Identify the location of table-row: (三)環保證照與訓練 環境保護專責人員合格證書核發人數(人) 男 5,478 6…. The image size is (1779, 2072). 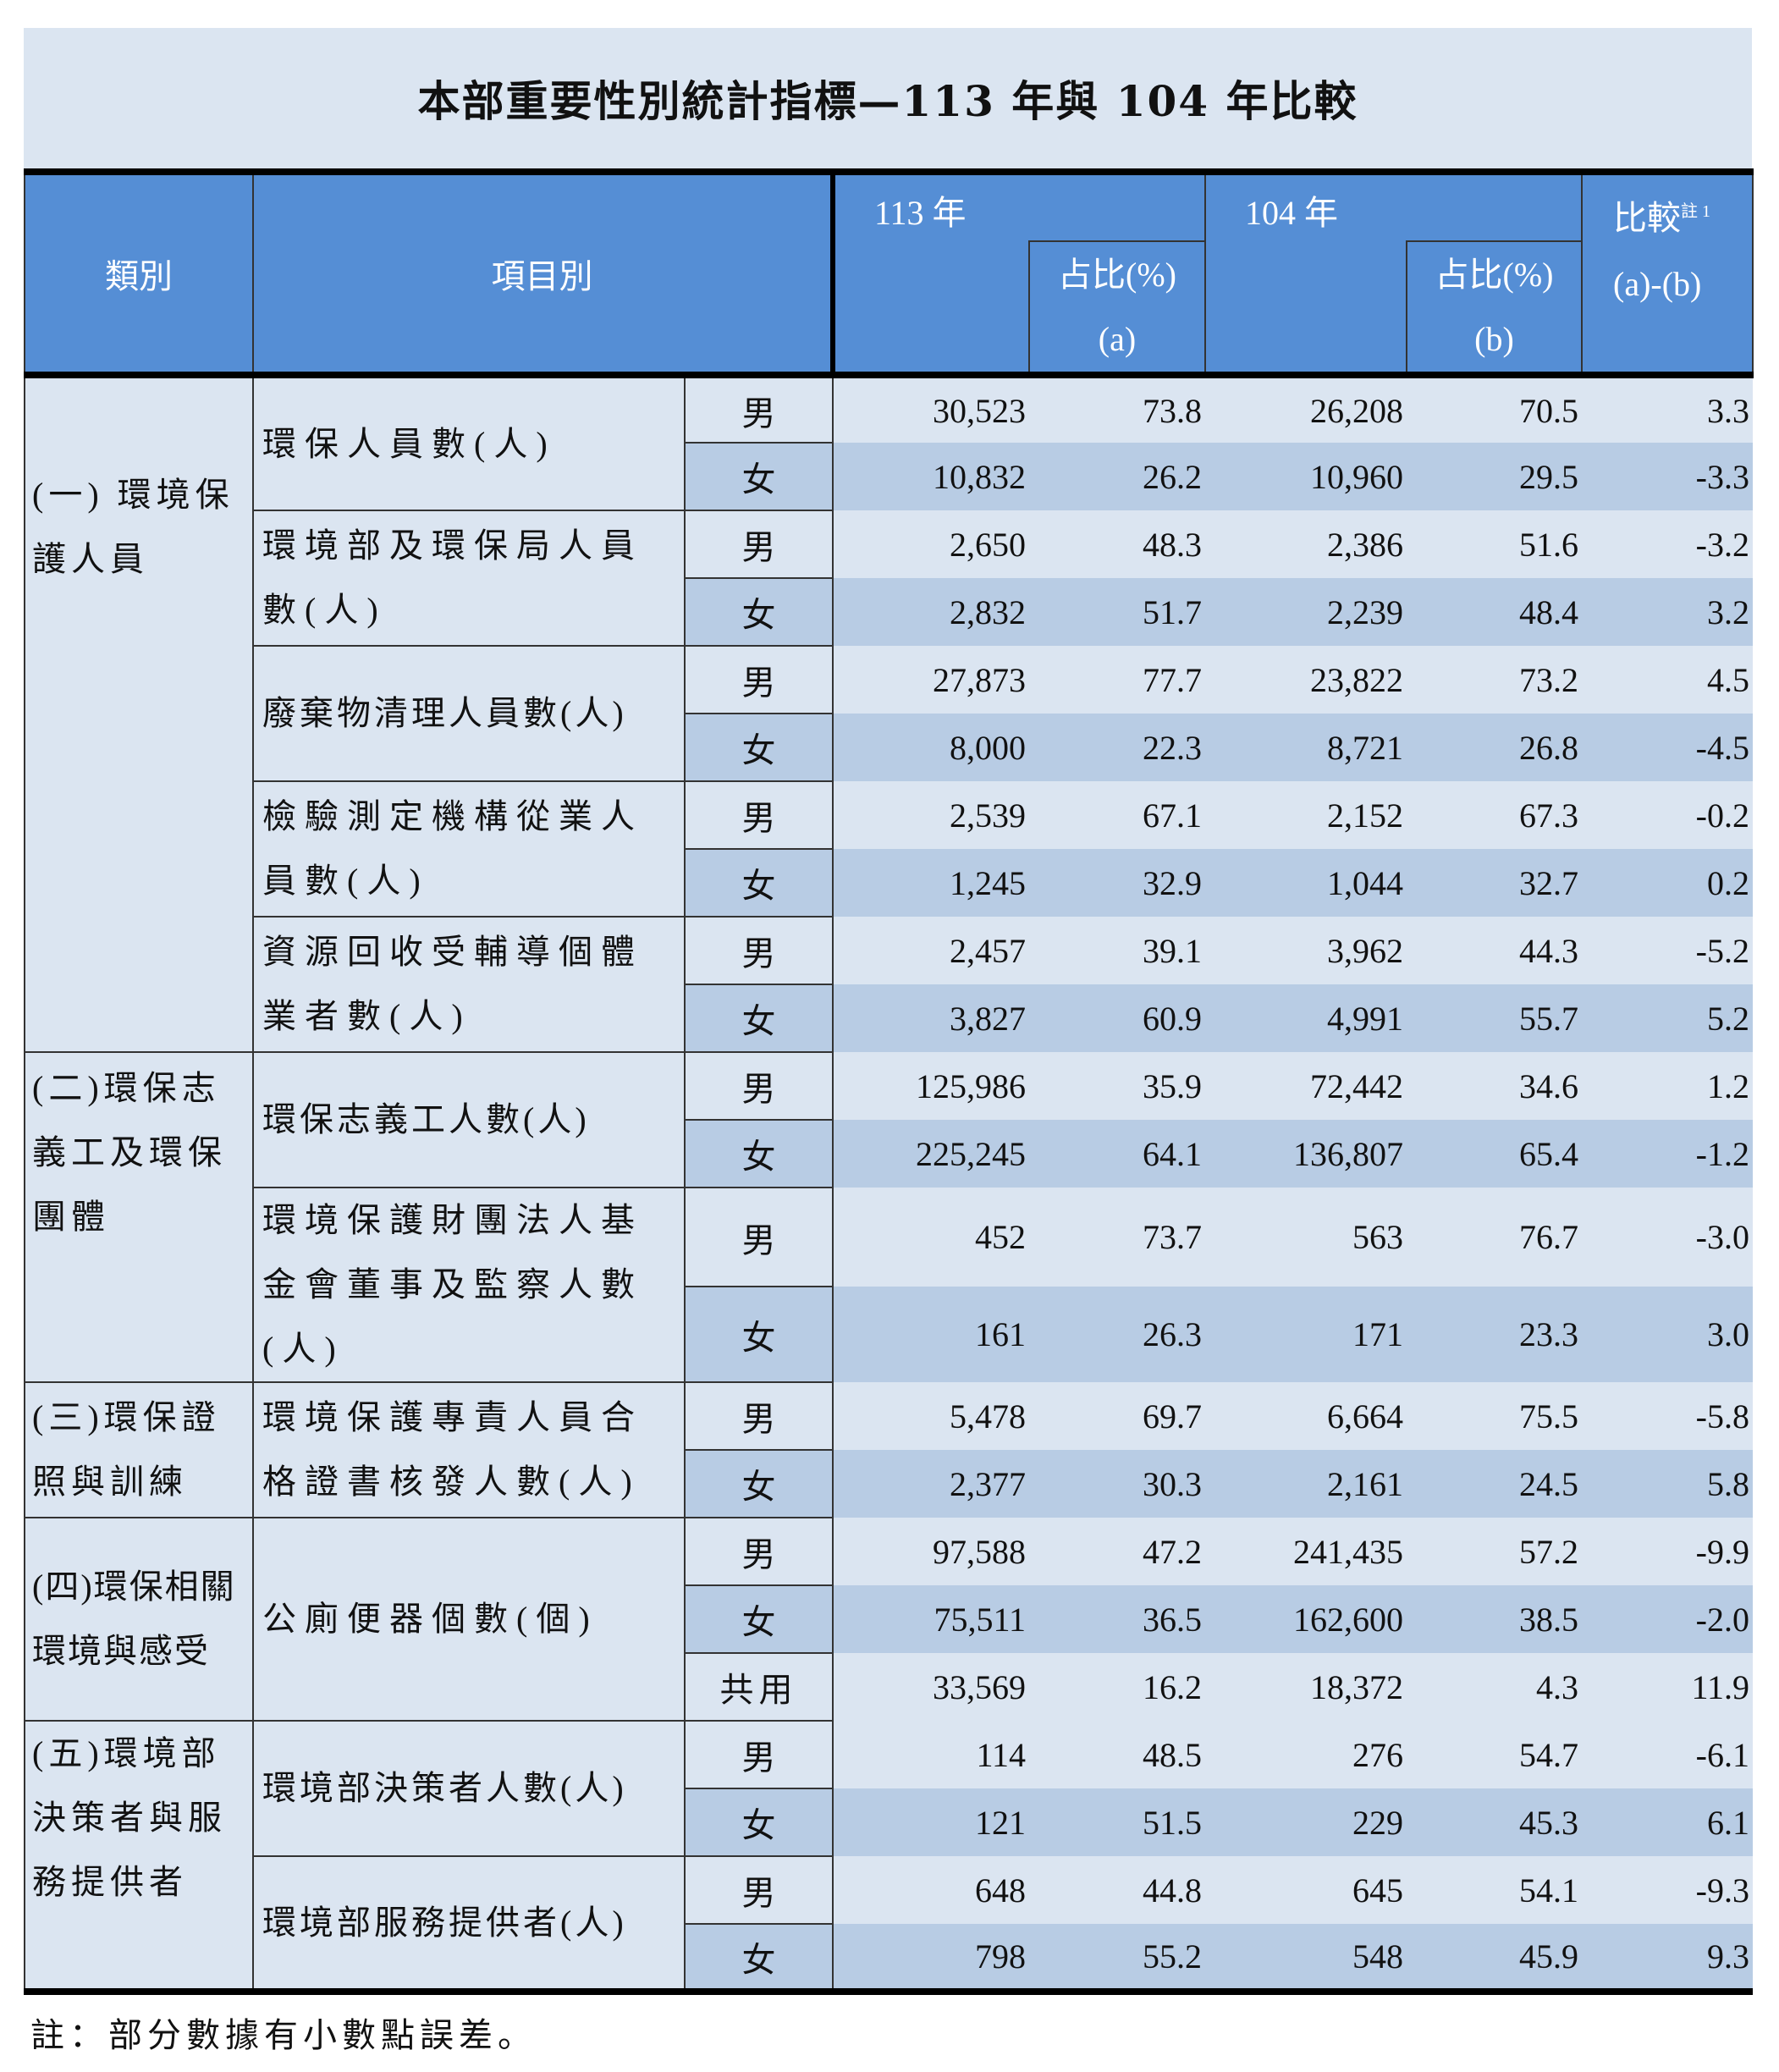
(888, 1449).